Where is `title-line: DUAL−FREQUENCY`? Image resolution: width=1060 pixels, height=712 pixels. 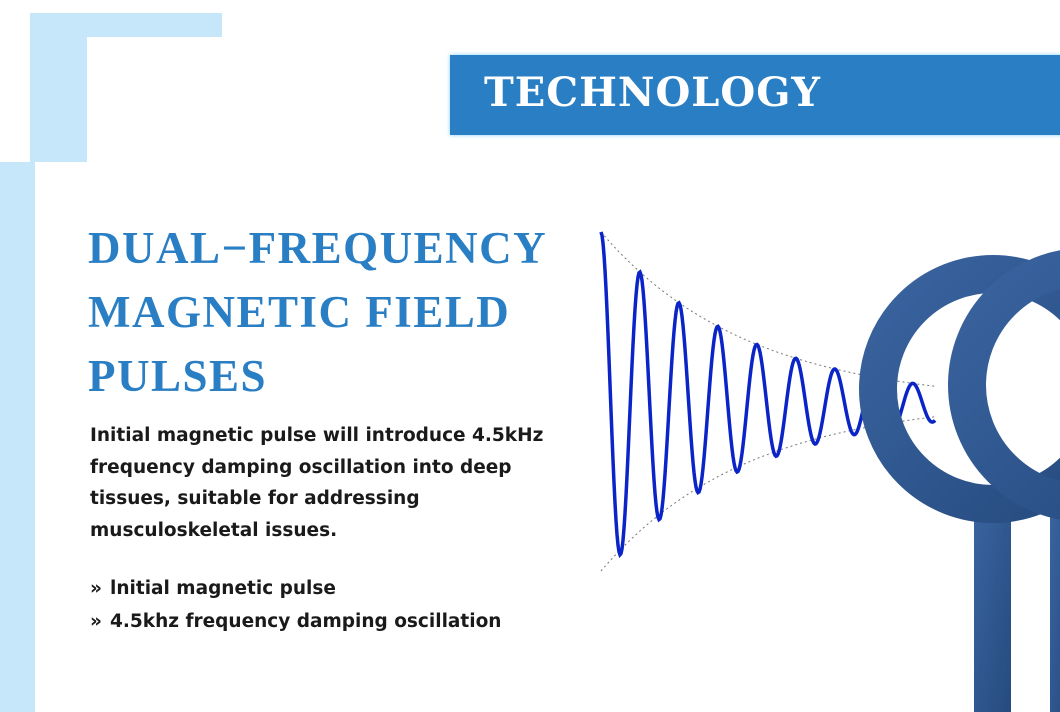
title-line: DUAL−FREQUENCY is located at coordinates (318, 248).